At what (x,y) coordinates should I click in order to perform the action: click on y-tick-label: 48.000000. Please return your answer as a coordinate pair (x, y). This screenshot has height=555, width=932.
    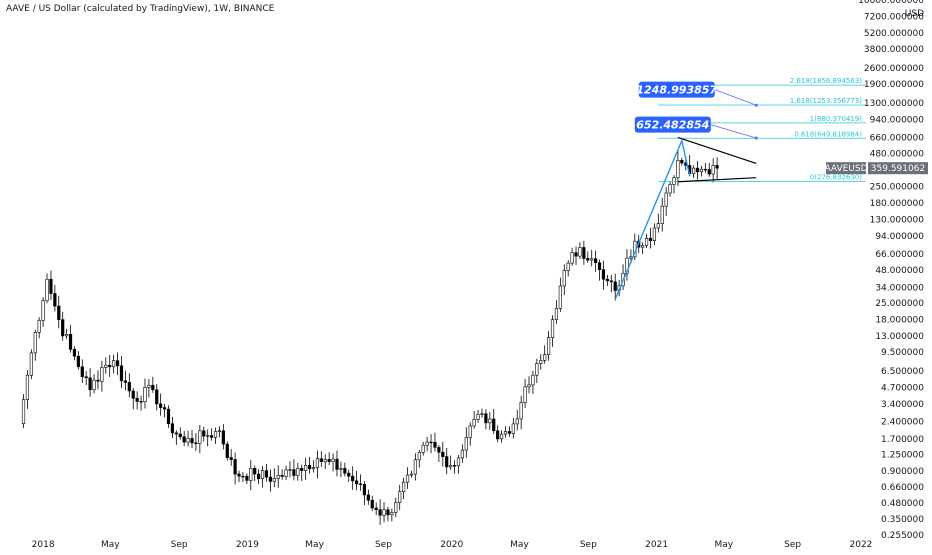
    Looking at the image, I should click on (899, 271).